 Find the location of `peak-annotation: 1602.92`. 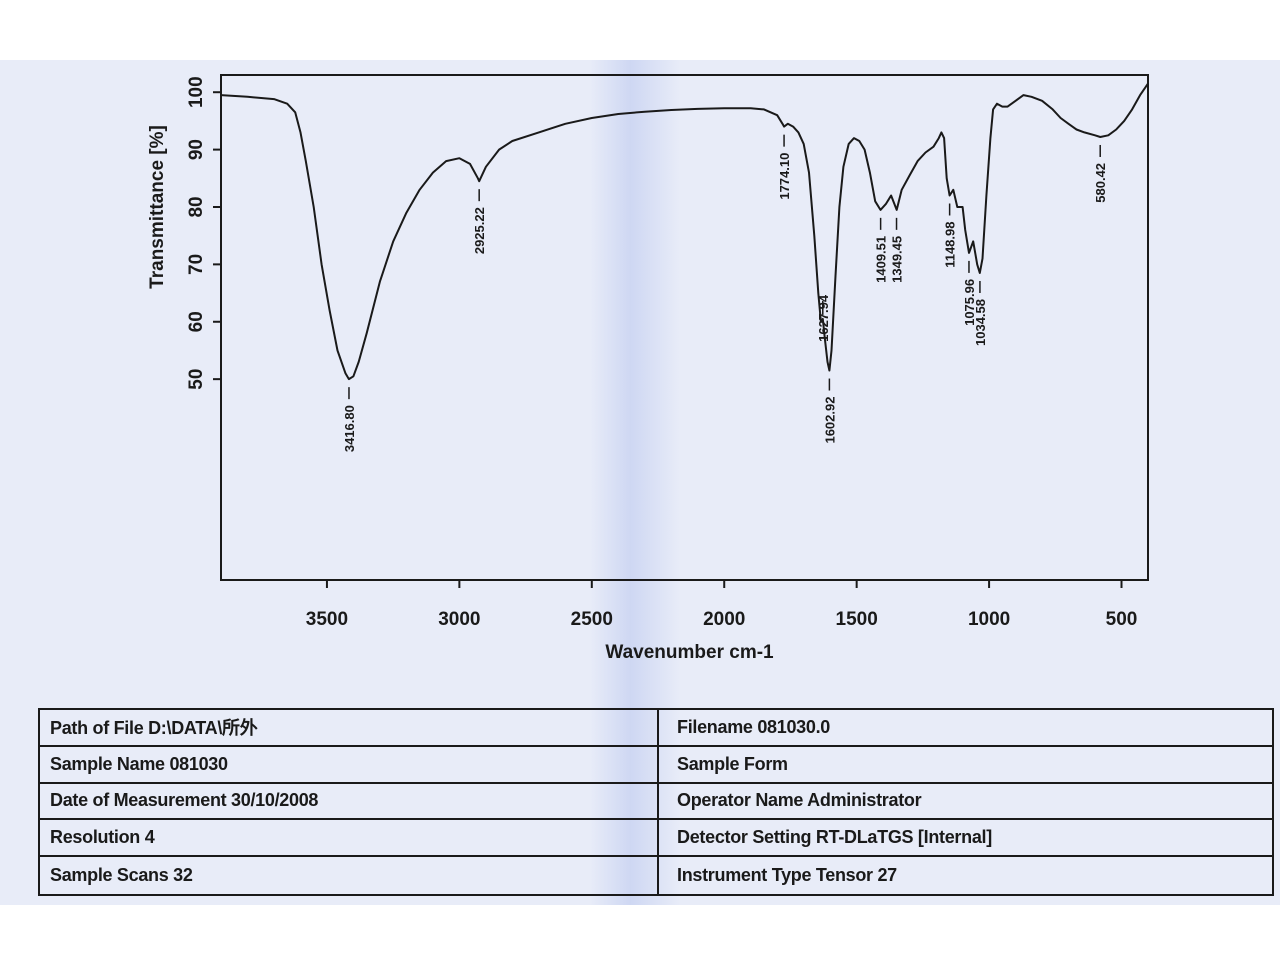

peak-annotation: 1602.92 is located at coordinates (829, 411).